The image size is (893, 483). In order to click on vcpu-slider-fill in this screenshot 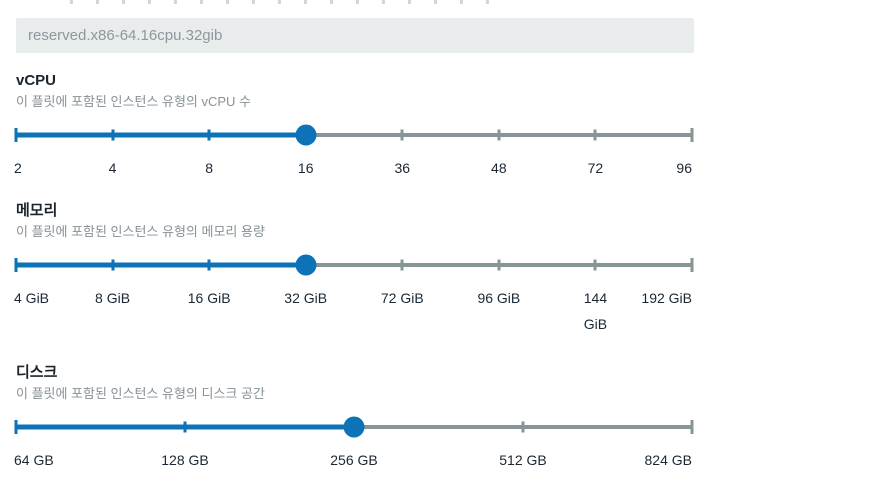, I will do `click(161, 135)`.